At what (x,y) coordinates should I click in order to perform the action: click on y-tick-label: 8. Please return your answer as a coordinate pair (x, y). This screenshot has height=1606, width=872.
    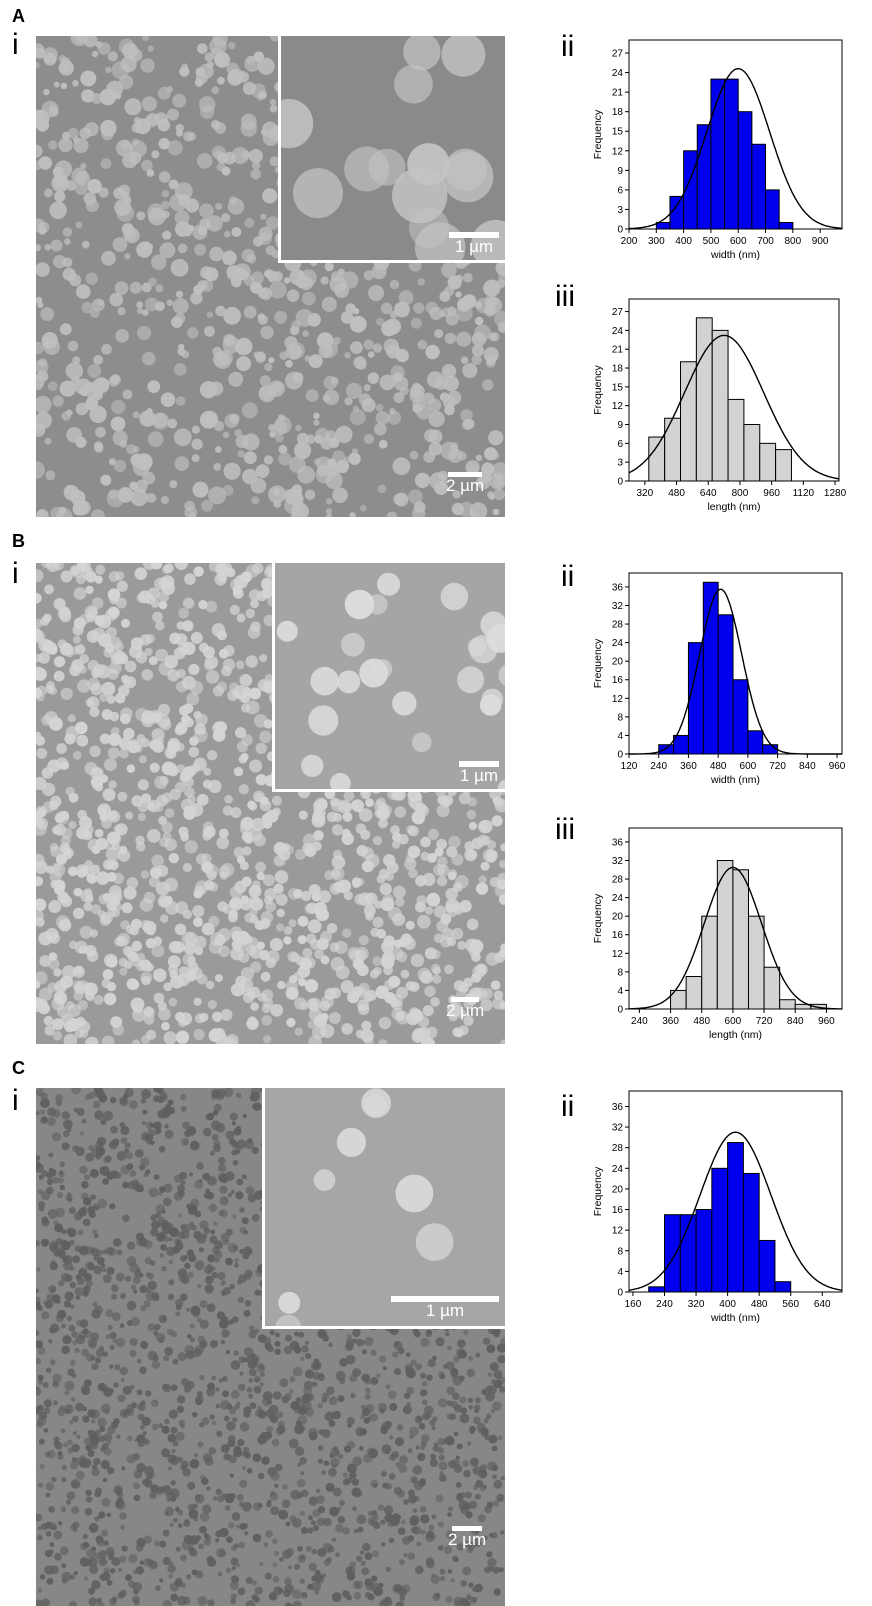
    Looking at the image, I should click on (620, 1251).